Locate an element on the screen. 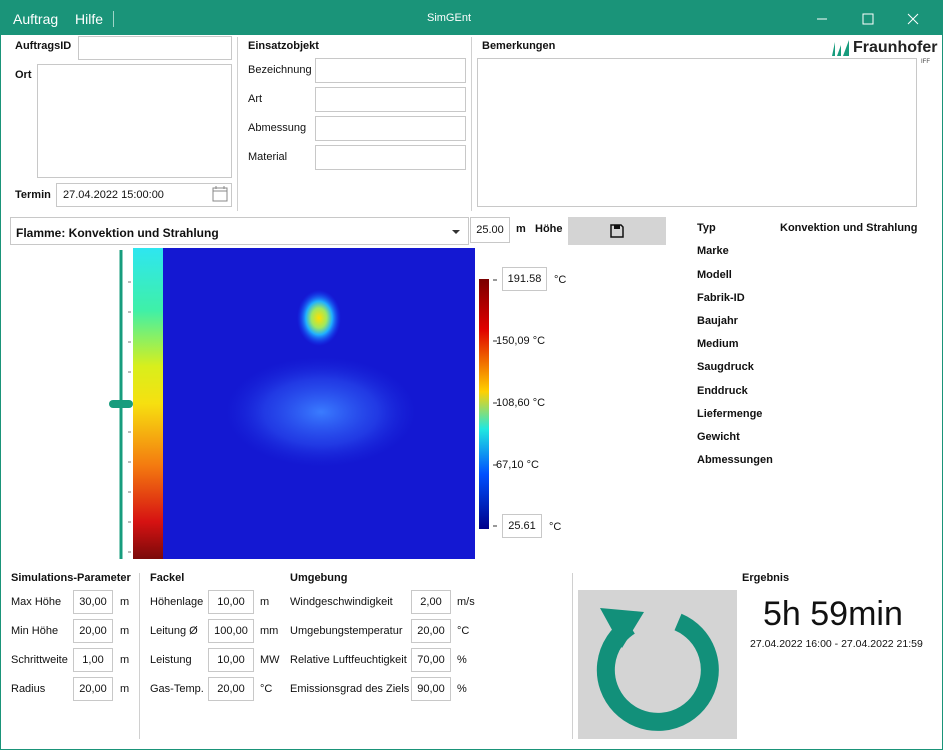 The image size is (943, 750). param-label: Umgebungstemperatur is located at coordinates (346, 631).